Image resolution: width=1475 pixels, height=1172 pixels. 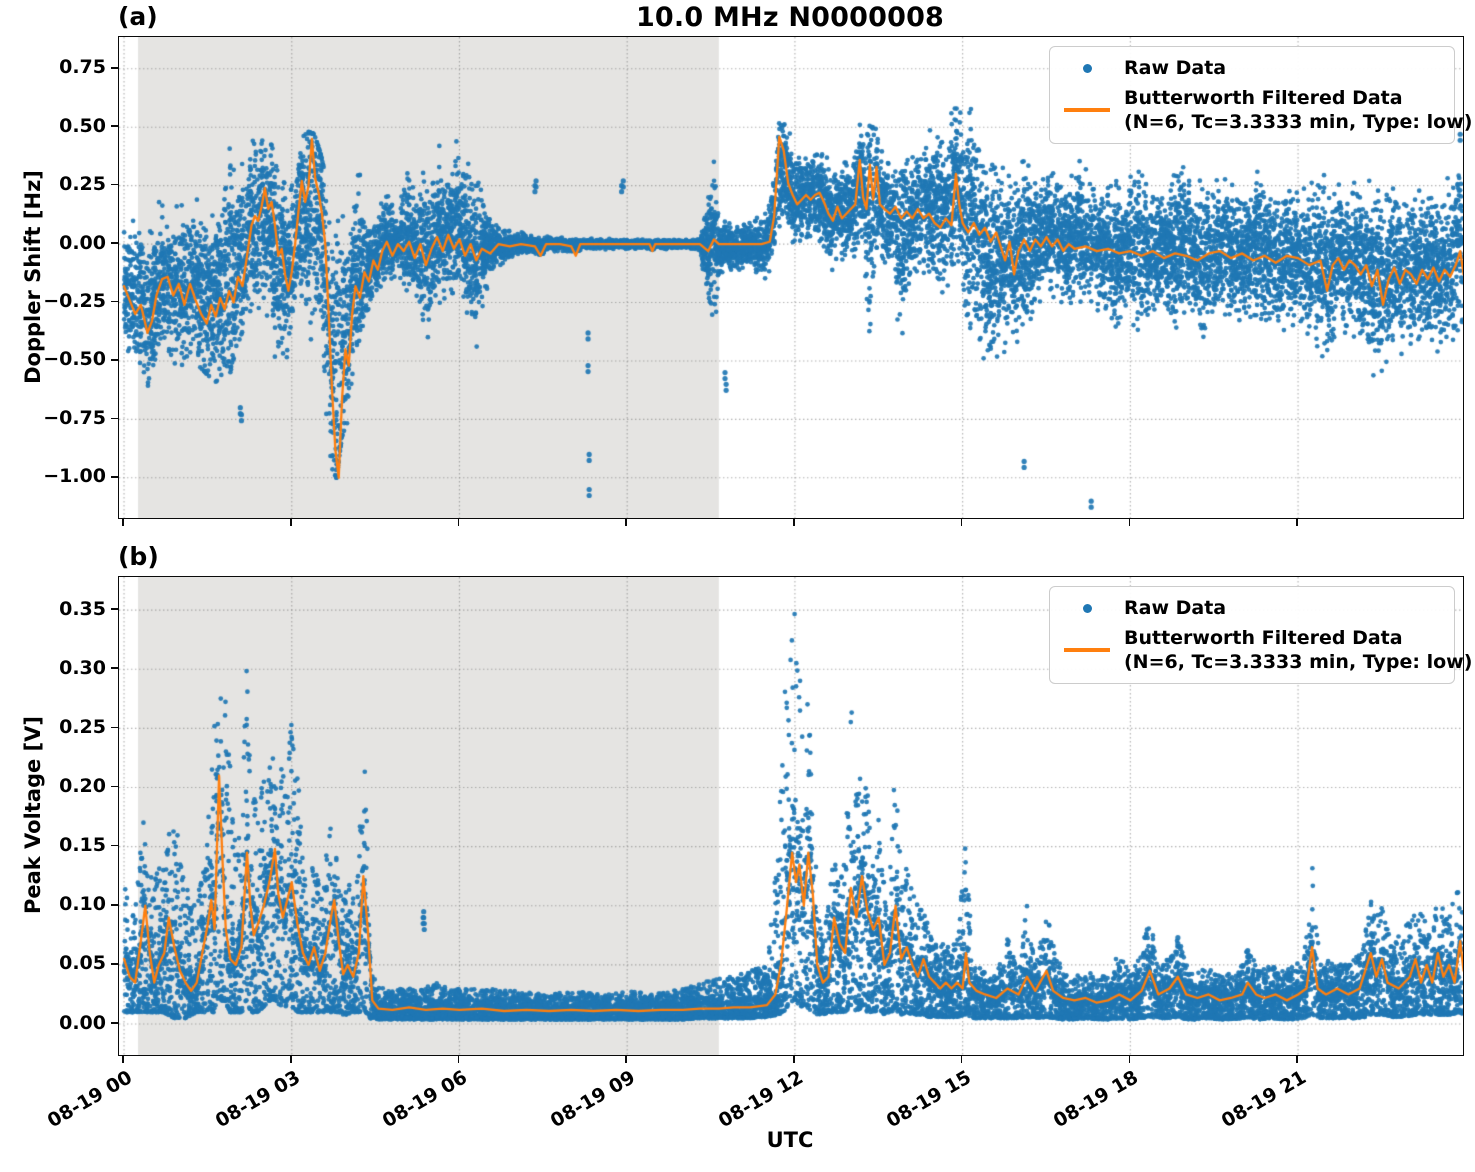 What do you see at coordinates (82, 125) in the screenshot?
I see `panel-a-ytick-label: 0.50` at bounding box center [82, 125].